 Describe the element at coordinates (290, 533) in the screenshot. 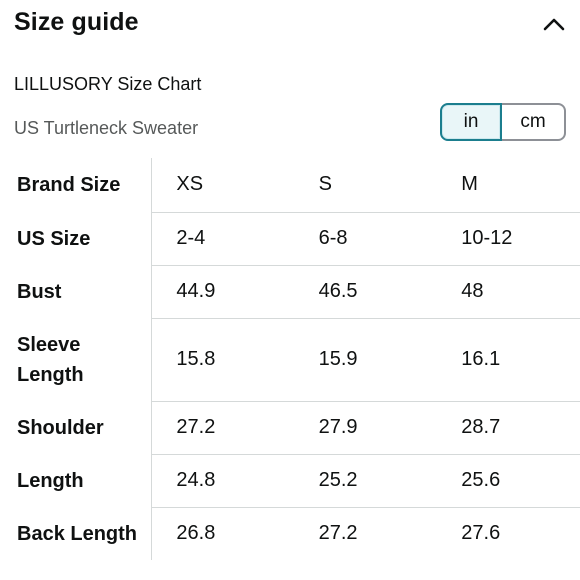

I see `table-row: Back Length 26.8 27.2 27.6` at that location.